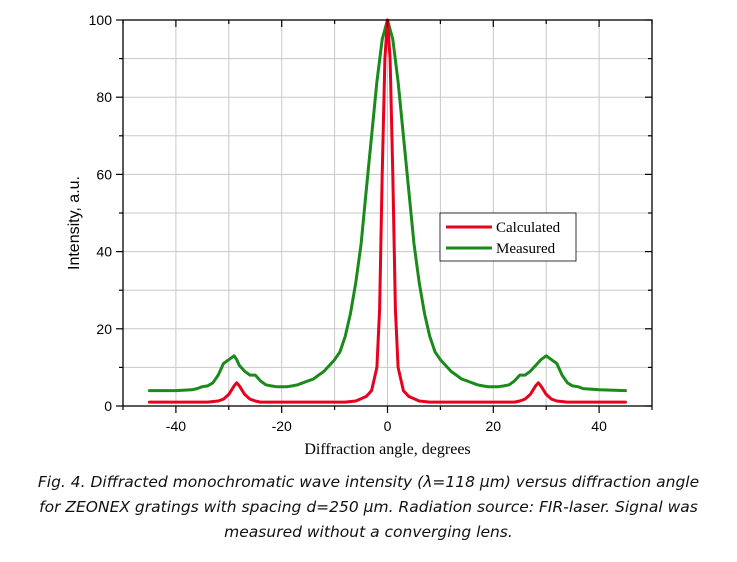 The width and height of the screenshot is (737, 562). Describe the element at coordinates (104, 252) in the screenshot. I see `y-tick-label: 40` at that location.